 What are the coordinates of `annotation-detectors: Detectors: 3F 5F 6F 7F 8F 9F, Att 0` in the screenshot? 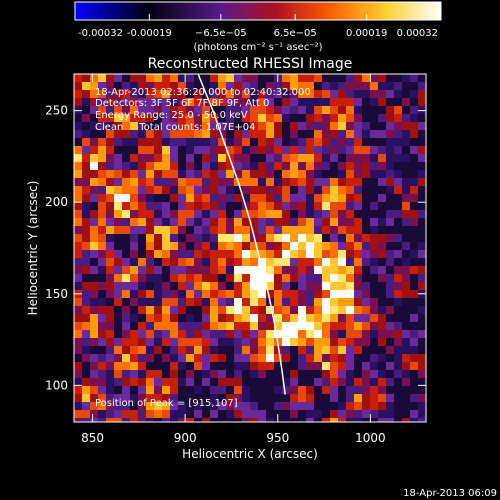 It's located at (182, 103).